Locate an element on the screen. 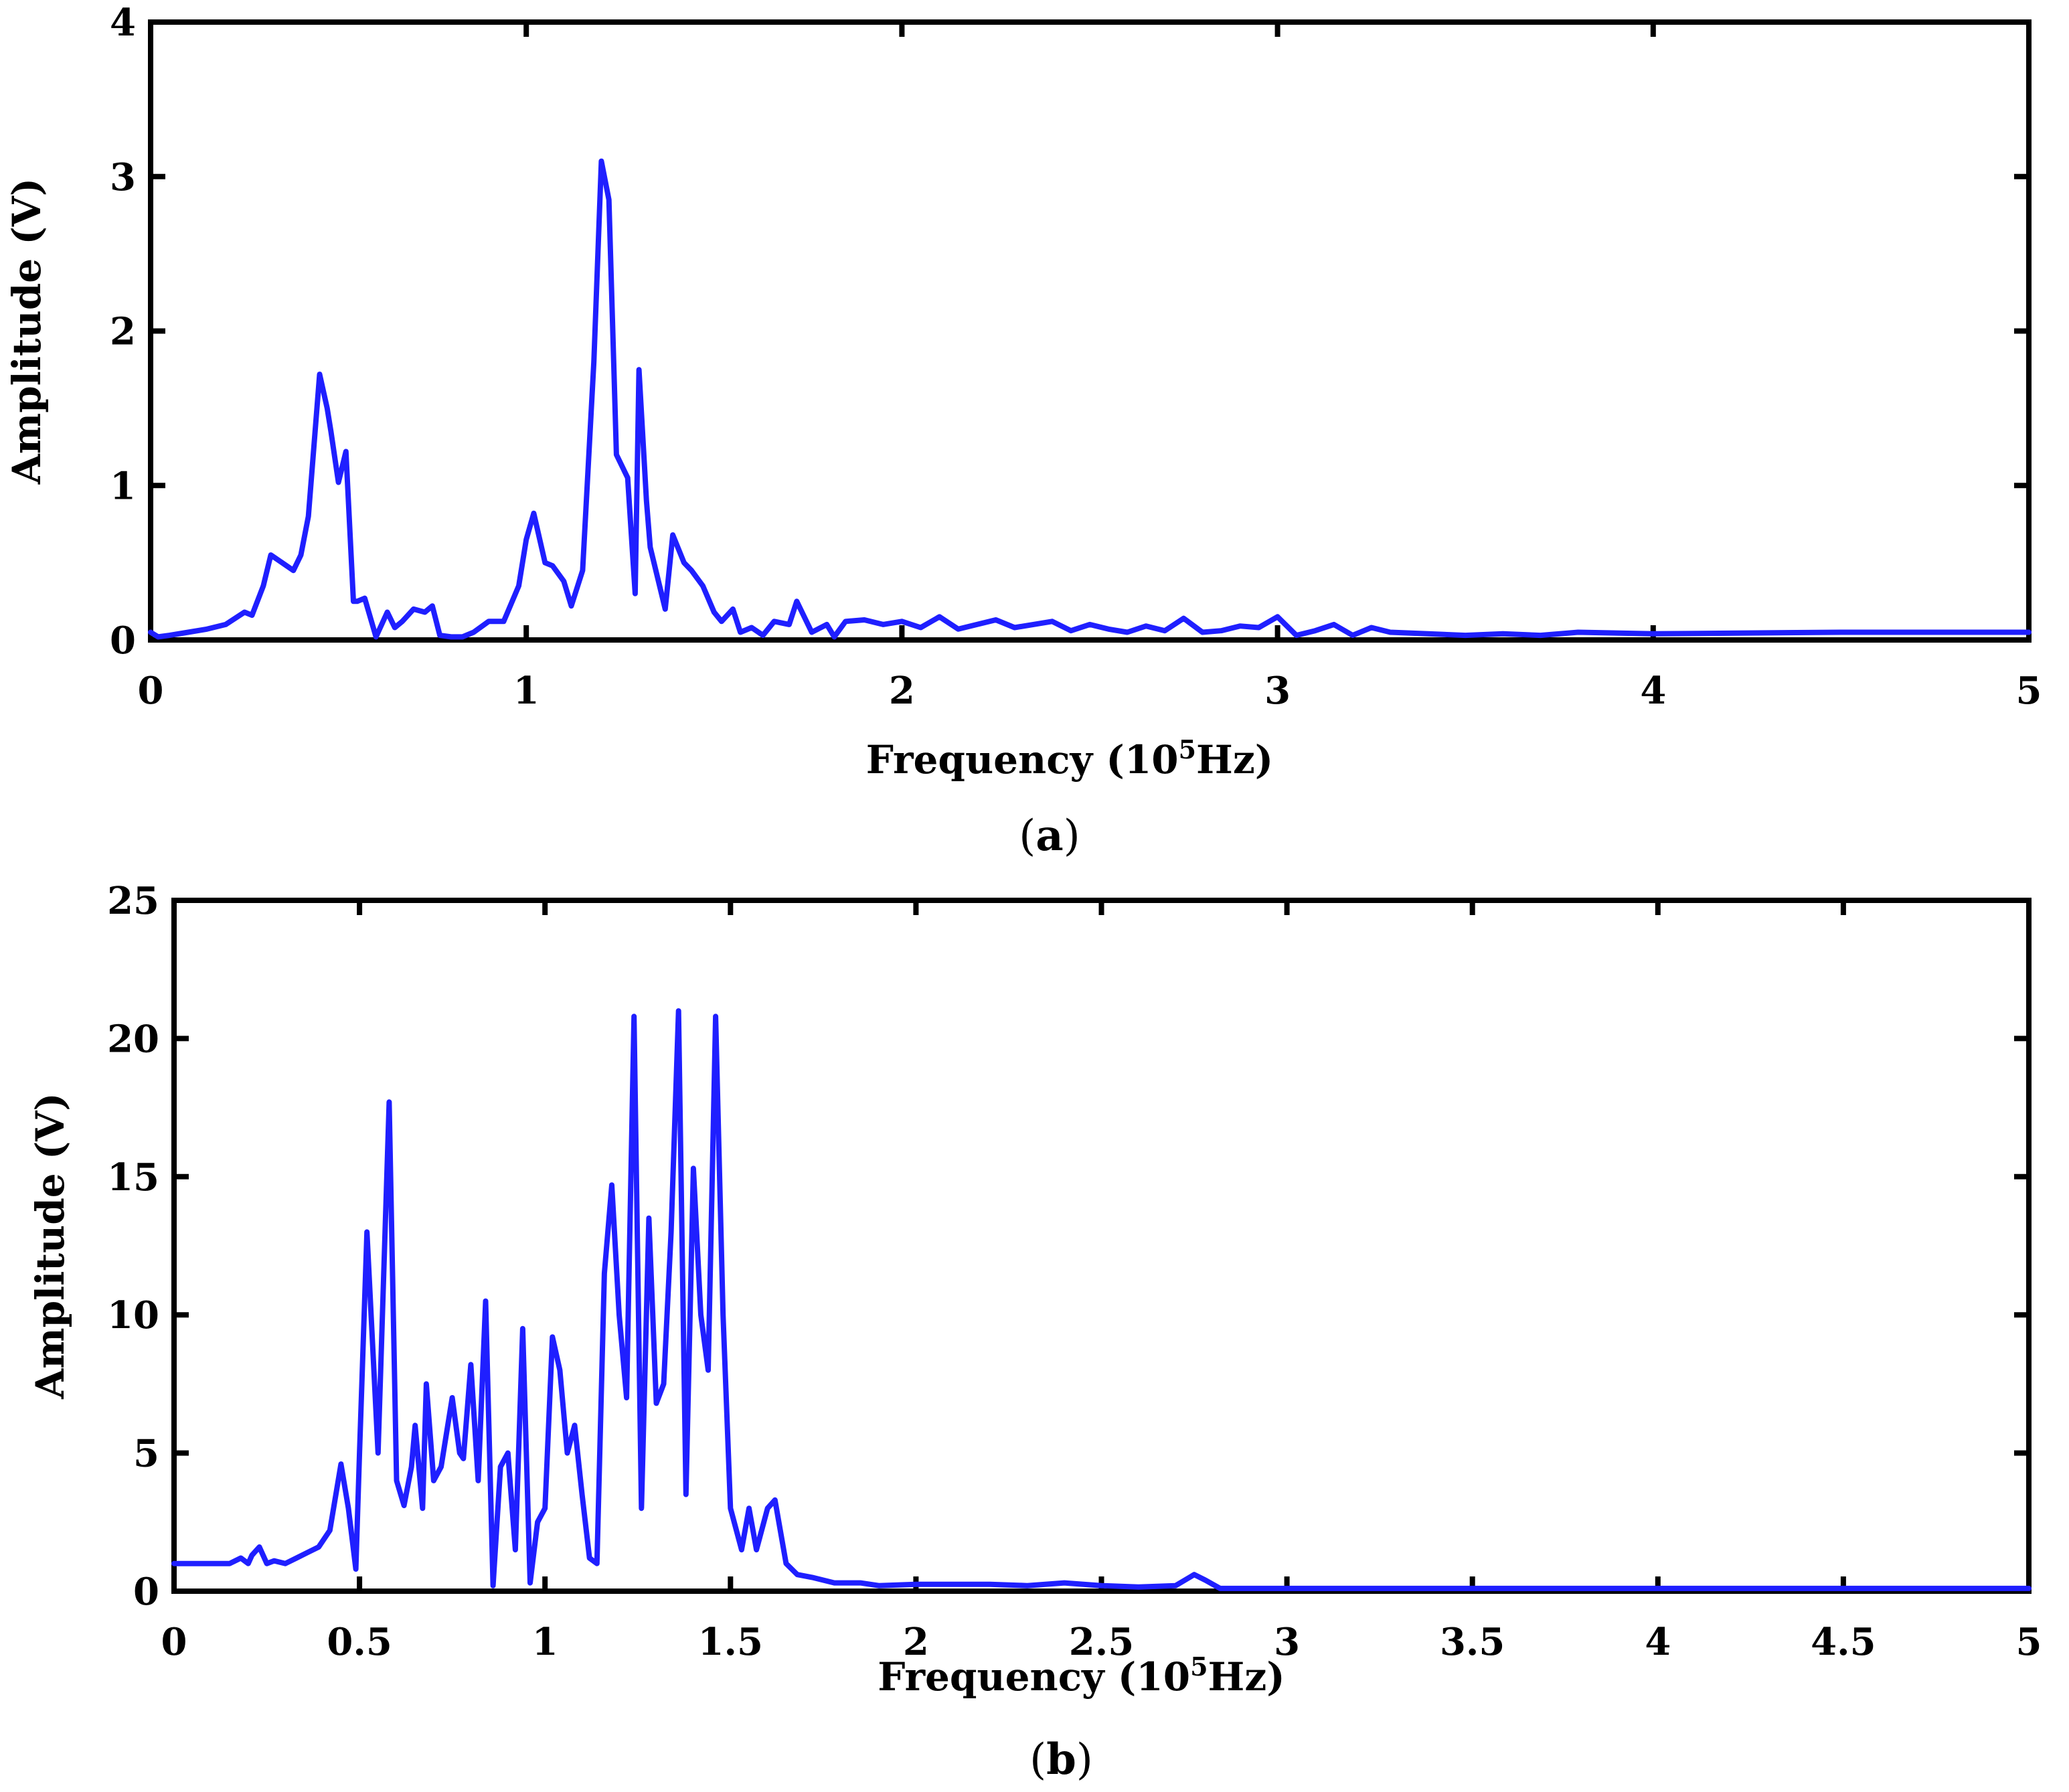 This screenshot has width=2069, height=1792. y-axis-title-b: Amplitude (V) is located at coordinates (50, 1246).